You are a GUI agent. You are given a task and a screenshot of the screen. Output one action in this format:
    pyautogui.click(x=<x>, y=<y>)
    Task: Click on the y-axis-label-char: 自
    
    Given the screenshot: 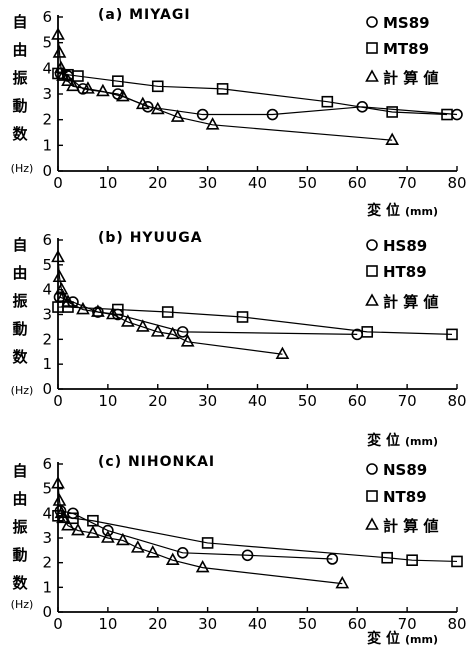 What is the action you would take?
    pyautogui.click(x=19, y=245)
    